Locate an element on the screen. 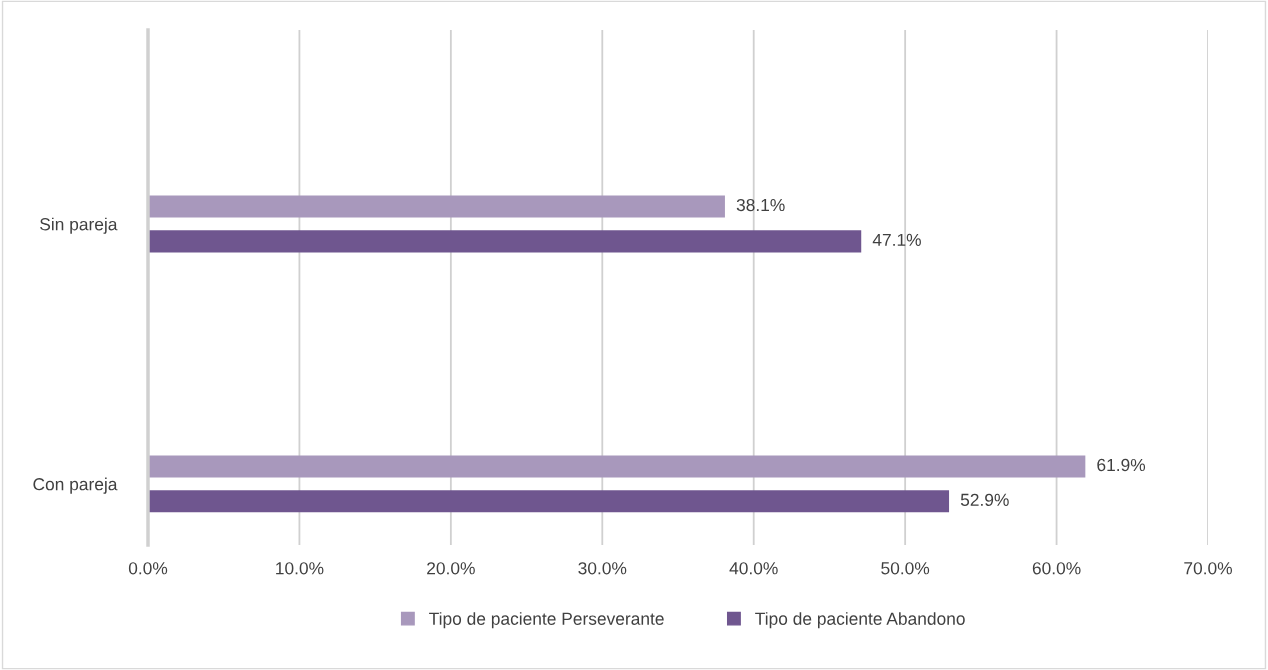 The image size is (1268, 670). x-tick-label: 60.0% is located at coordinates (1056, 568).